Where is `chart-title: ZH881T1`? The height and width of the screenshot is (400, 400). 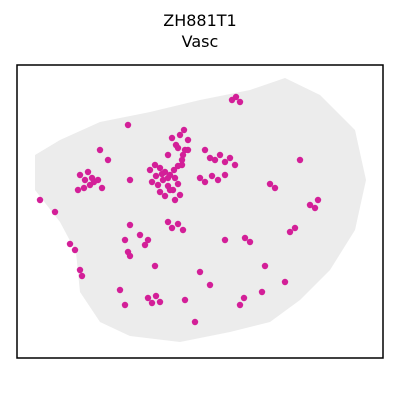
chart-title: ZH881T1 is located at coordinates (199, 20).